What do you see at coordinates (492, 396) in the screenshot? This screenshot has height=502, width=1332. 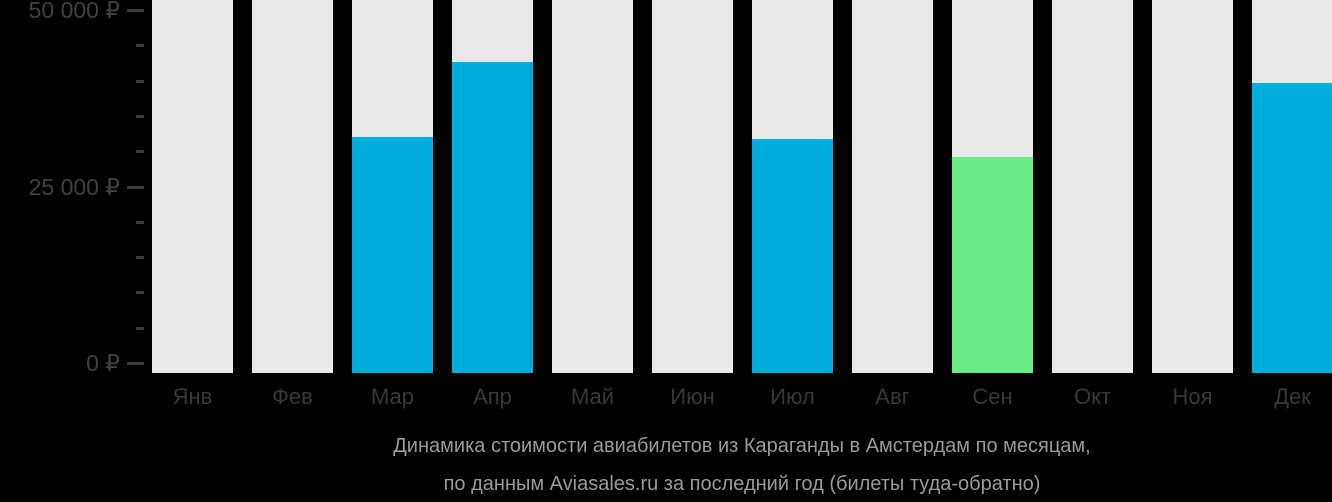 I see `month-label: Апр` at bounding box center [492, 396].